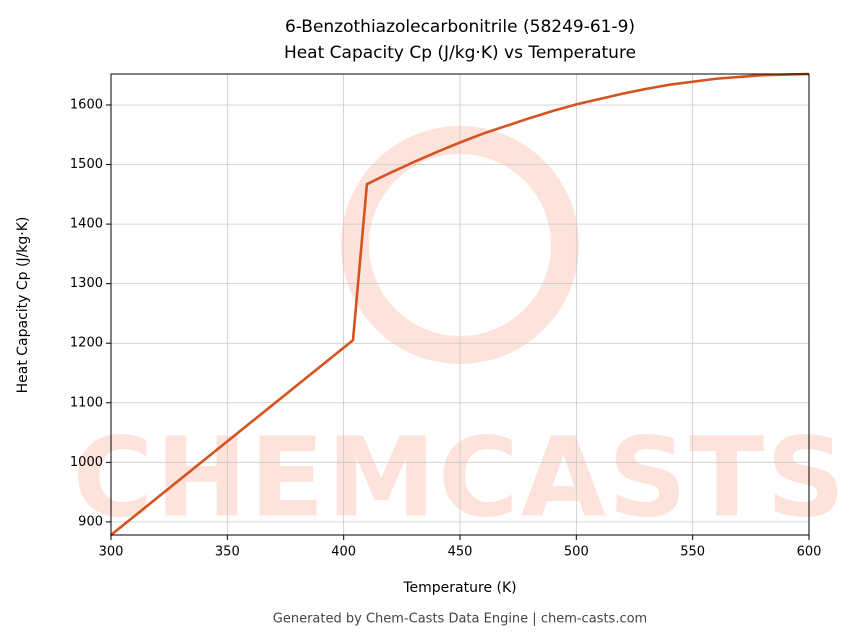  Describe the element at coordinates (459, 588) in the screenshot. I see `x-axis-label: Temperature (K)` at that location.